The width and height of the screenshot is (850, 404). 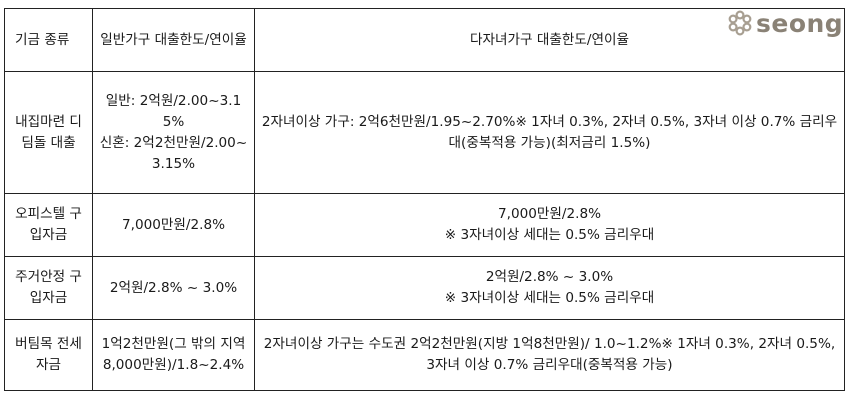 What do you see at coordinates (48, 40) in the screenshot?
I see `header-fund-type: 기금 종류` at bounding box center [48, 40].